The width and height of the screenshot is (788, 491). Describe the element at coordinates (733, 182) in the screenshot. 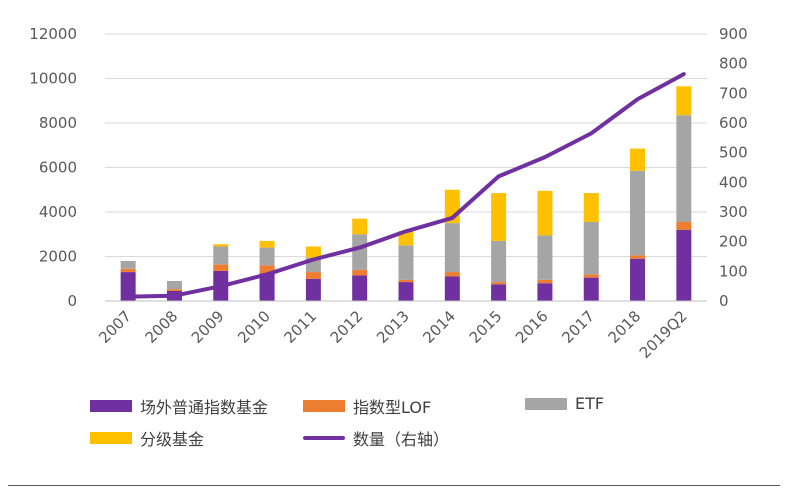

I see `y-right-tick-label: 400` at that location.